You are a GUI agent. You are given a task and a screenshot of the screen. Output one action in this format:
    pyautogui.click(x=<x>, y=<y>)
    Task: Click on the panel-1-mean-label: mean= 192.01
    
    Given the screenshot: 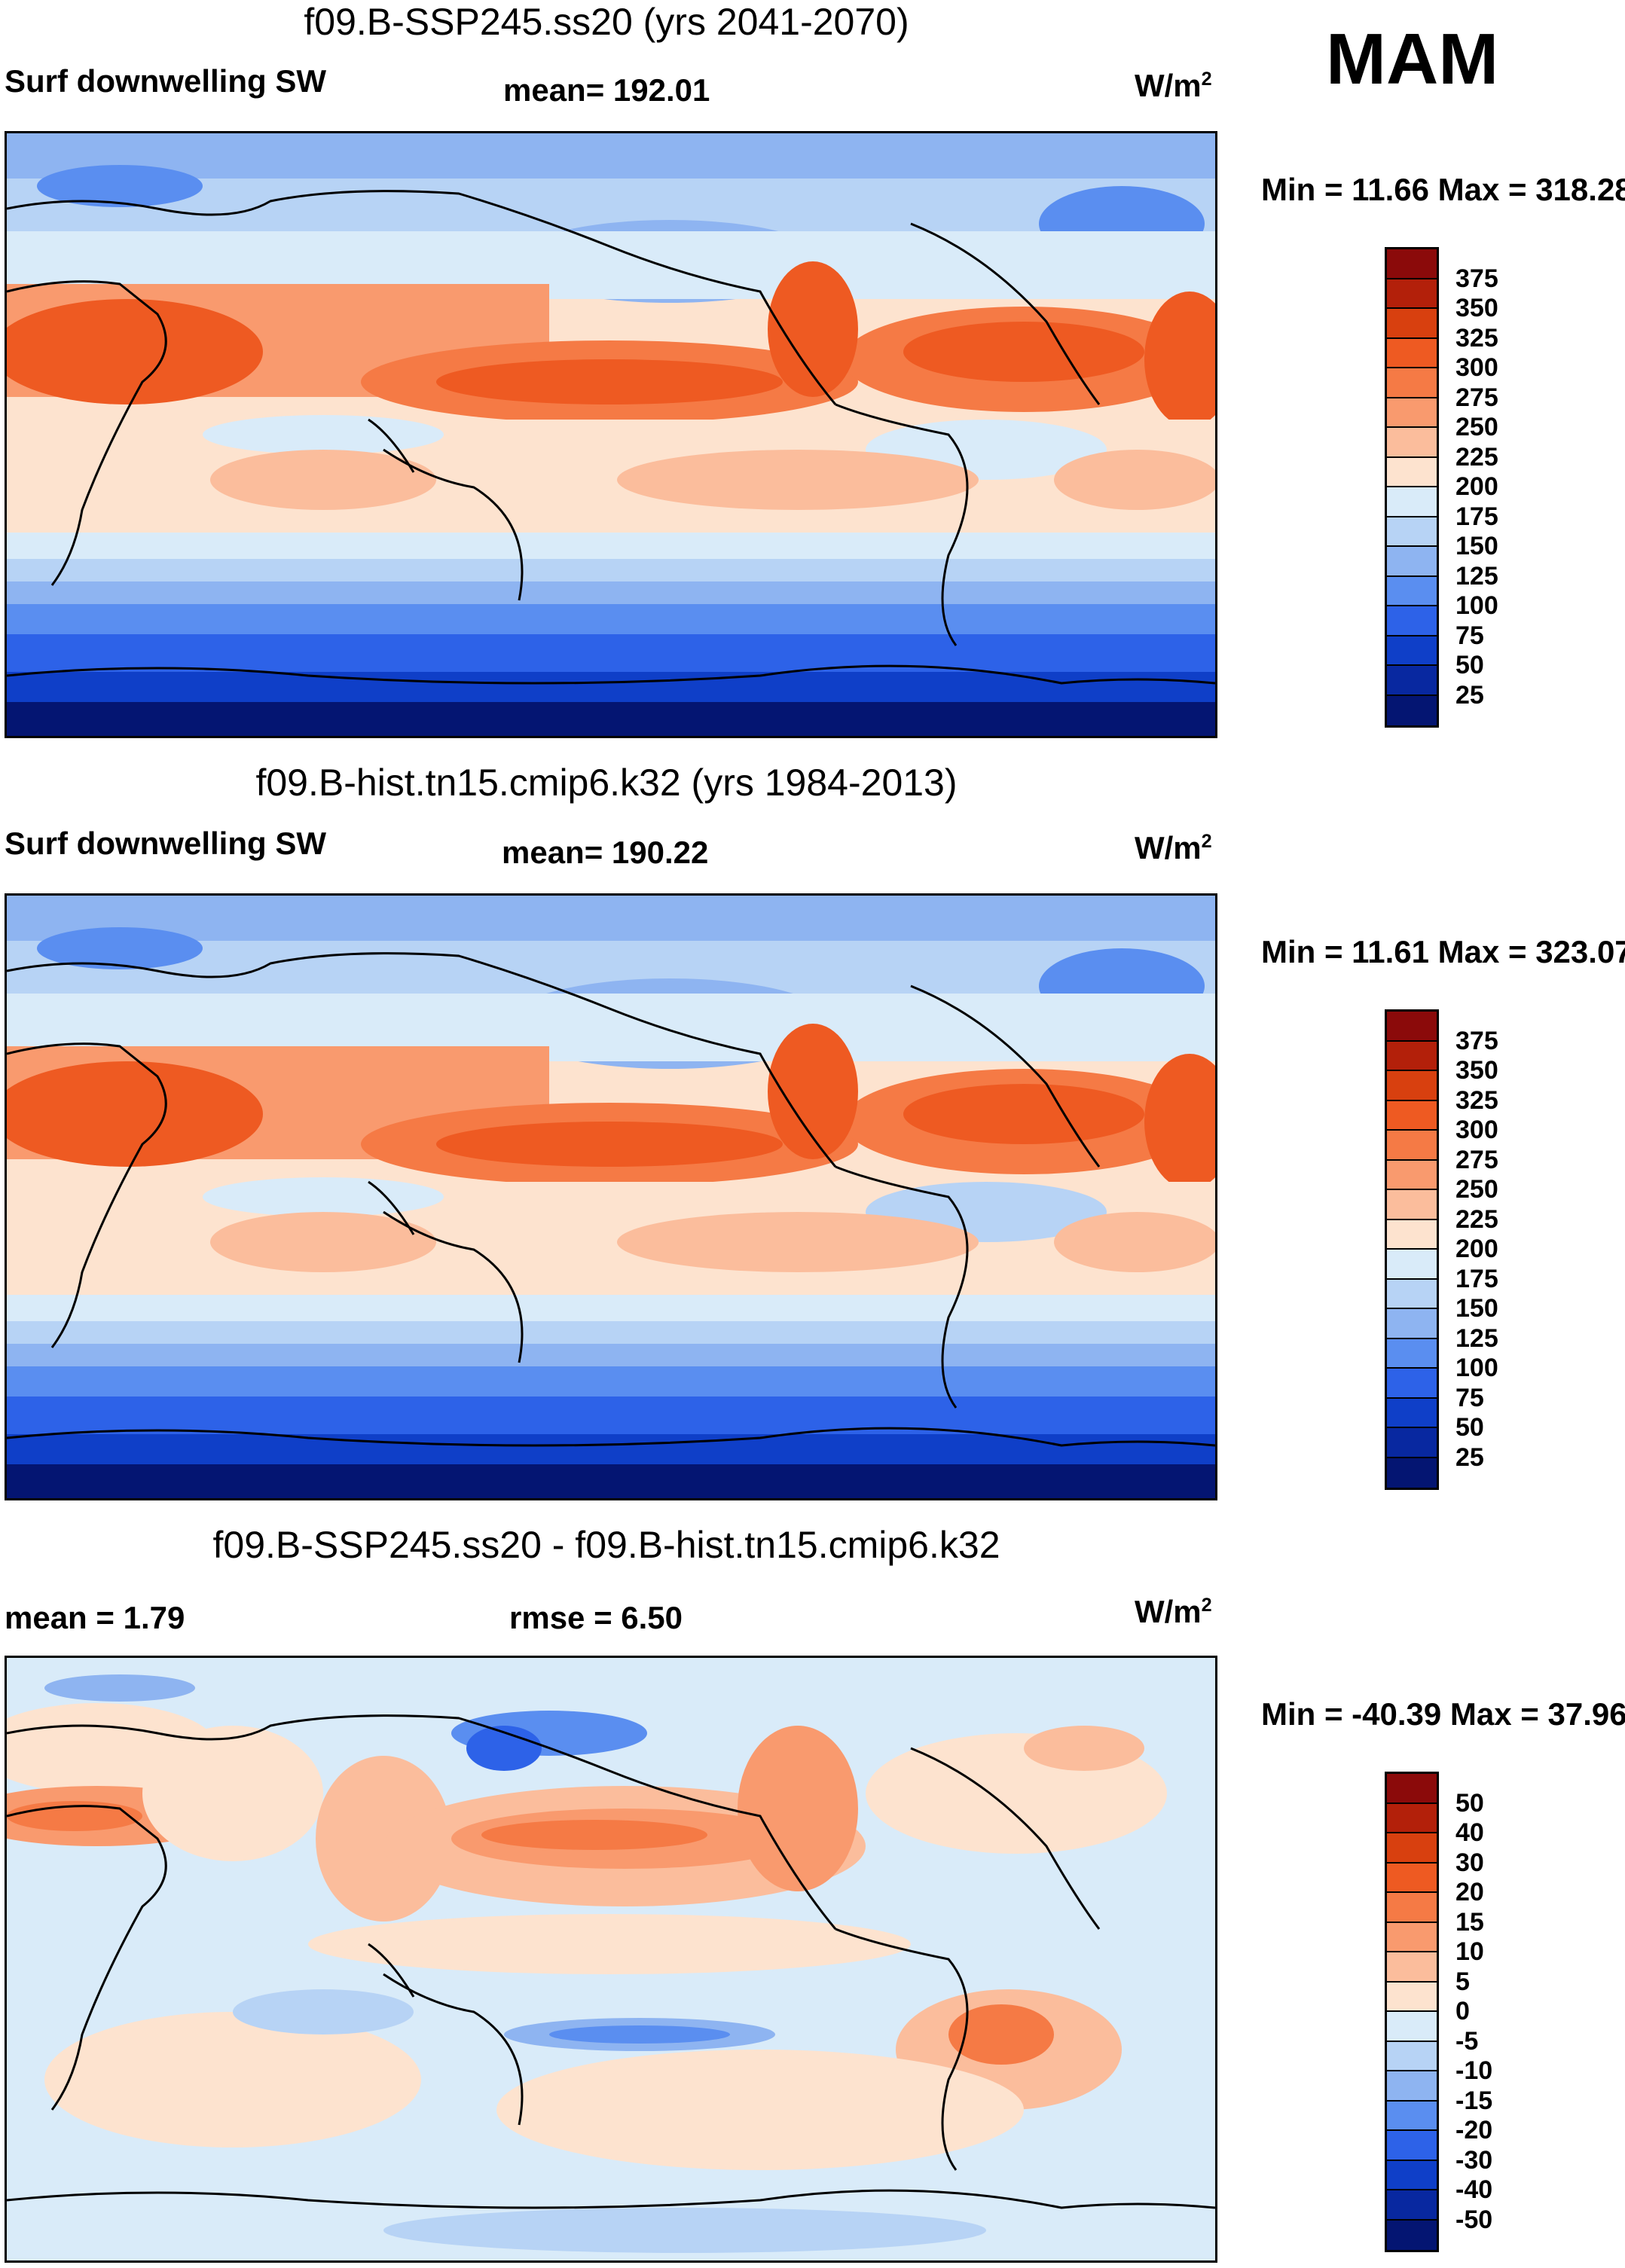 What is the action you would take?
    pyautogui.click(x=606, y=90)
    